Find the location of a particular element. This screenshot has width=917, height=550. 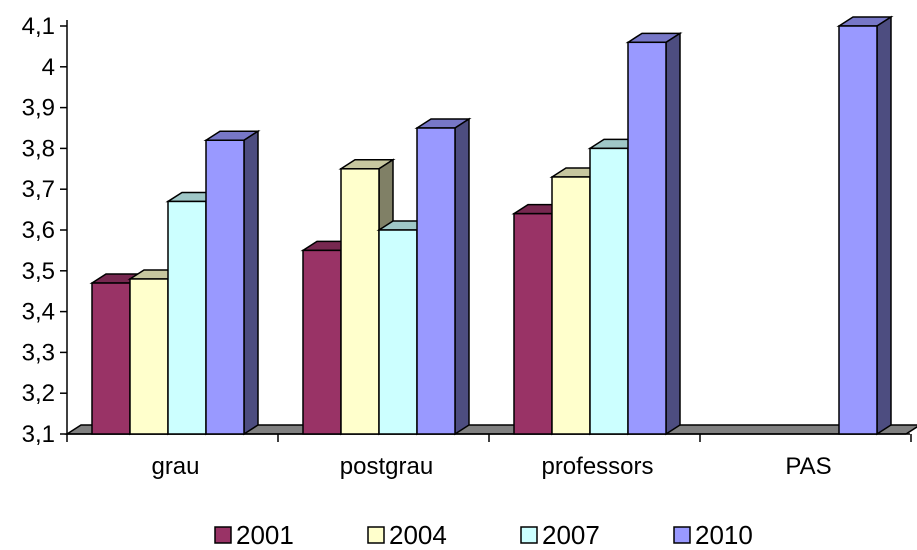

bar-2010-postgrau is located at coordinates (443, 276).